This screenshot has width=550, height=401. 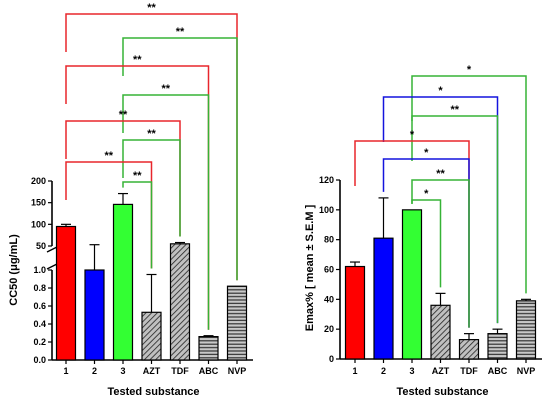 What do you see at coordinates (39, 270) in the screenshot?
I see `y-tick-label: 1.0` at bounding box center [39, 270].